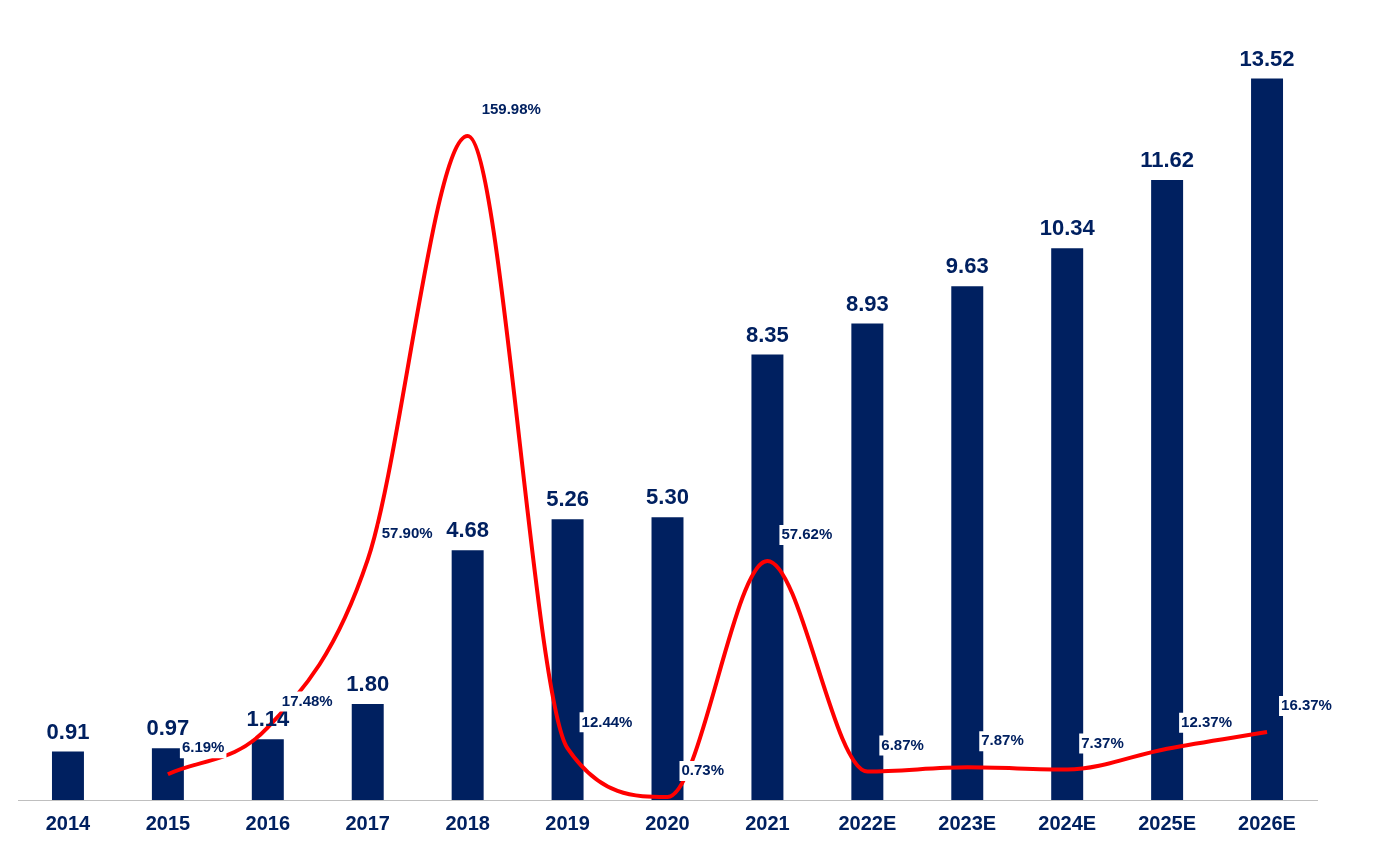 The height and width of the screenshot is (856, 1385). What do you see at coordinates (468, 530) in the screenshot?
I see `data-label: 4.68` at bounding box center [468, 530].